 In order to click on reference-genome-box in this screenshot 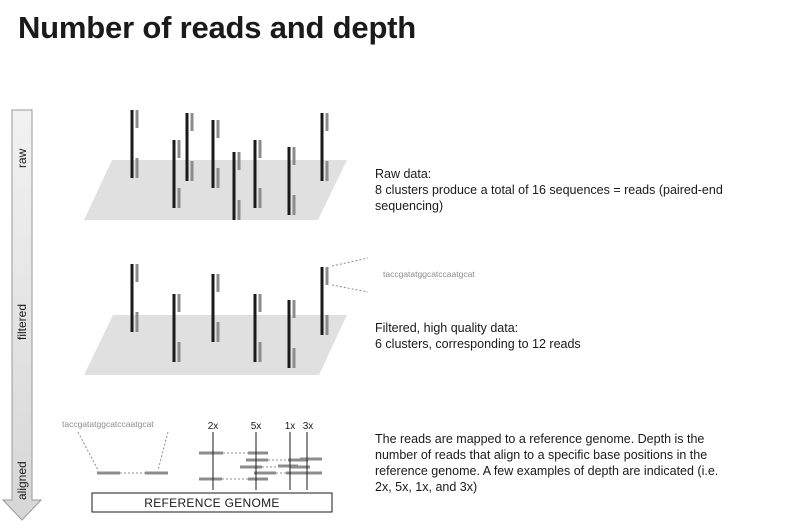, I will do `click(212, 502)`.